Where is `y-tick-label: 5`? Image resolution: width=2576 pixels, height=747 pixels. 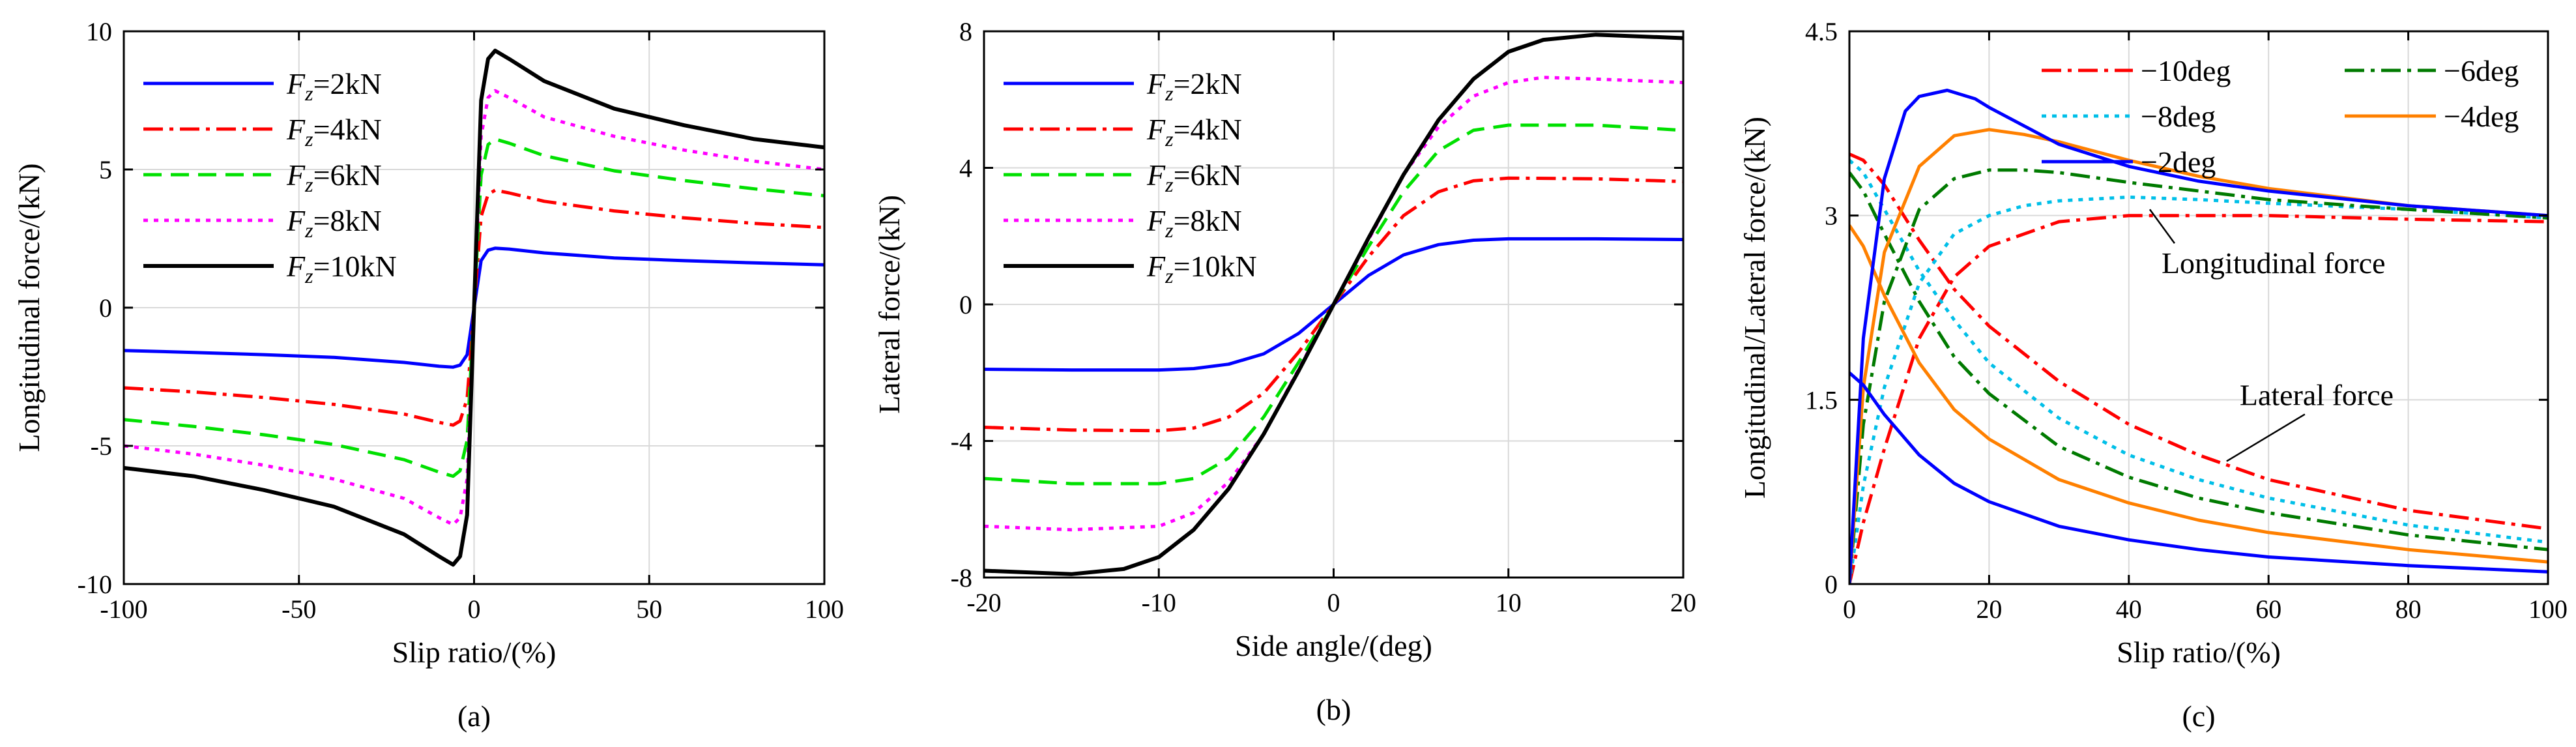
y-tick-label: 5 is located at coordinates (105, 169).